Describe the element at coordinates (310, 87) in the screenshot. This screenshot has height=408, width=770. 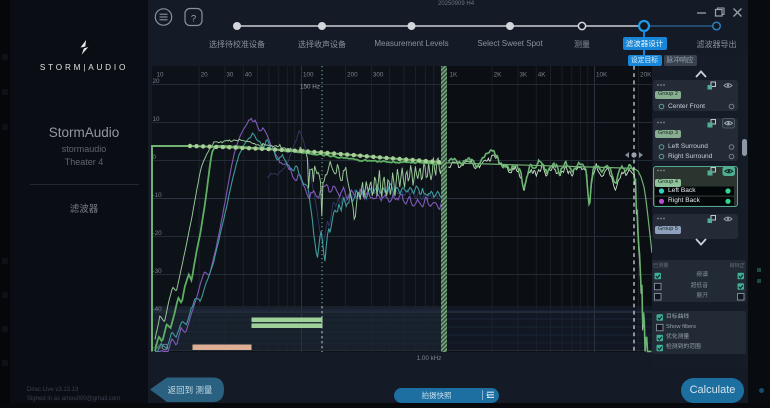
I see `svg-text: 150 Hz` at that location.